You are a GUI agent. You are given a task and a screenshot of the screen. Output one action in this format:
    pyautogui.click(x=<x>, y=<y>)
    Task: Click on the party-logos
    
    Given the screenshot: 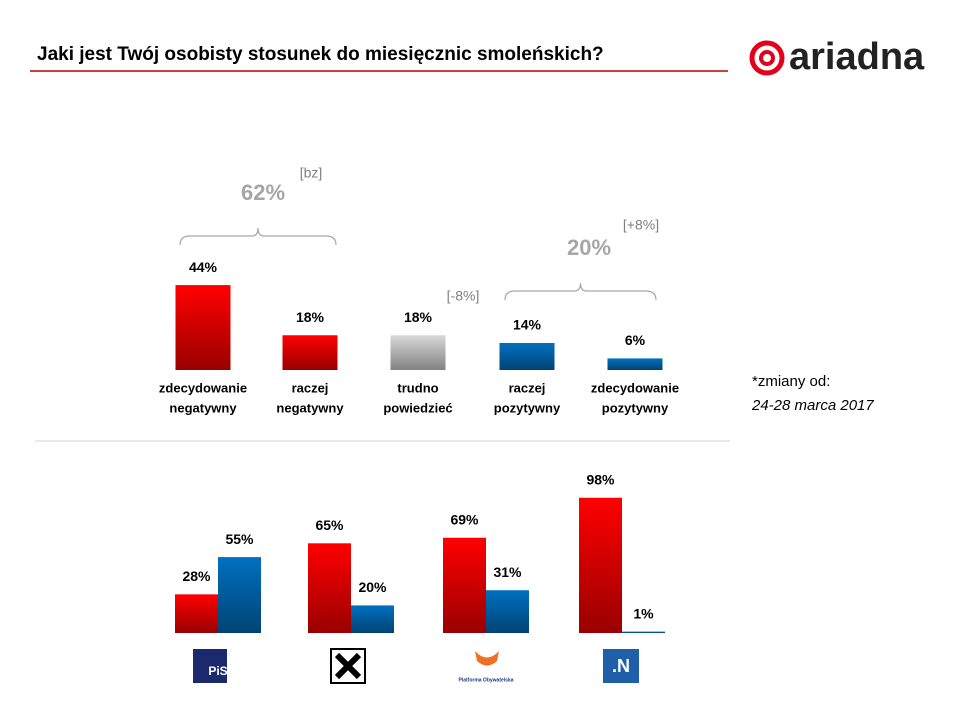 What is the action you would take?
    pyautogui.click(x=416, y=666)
    